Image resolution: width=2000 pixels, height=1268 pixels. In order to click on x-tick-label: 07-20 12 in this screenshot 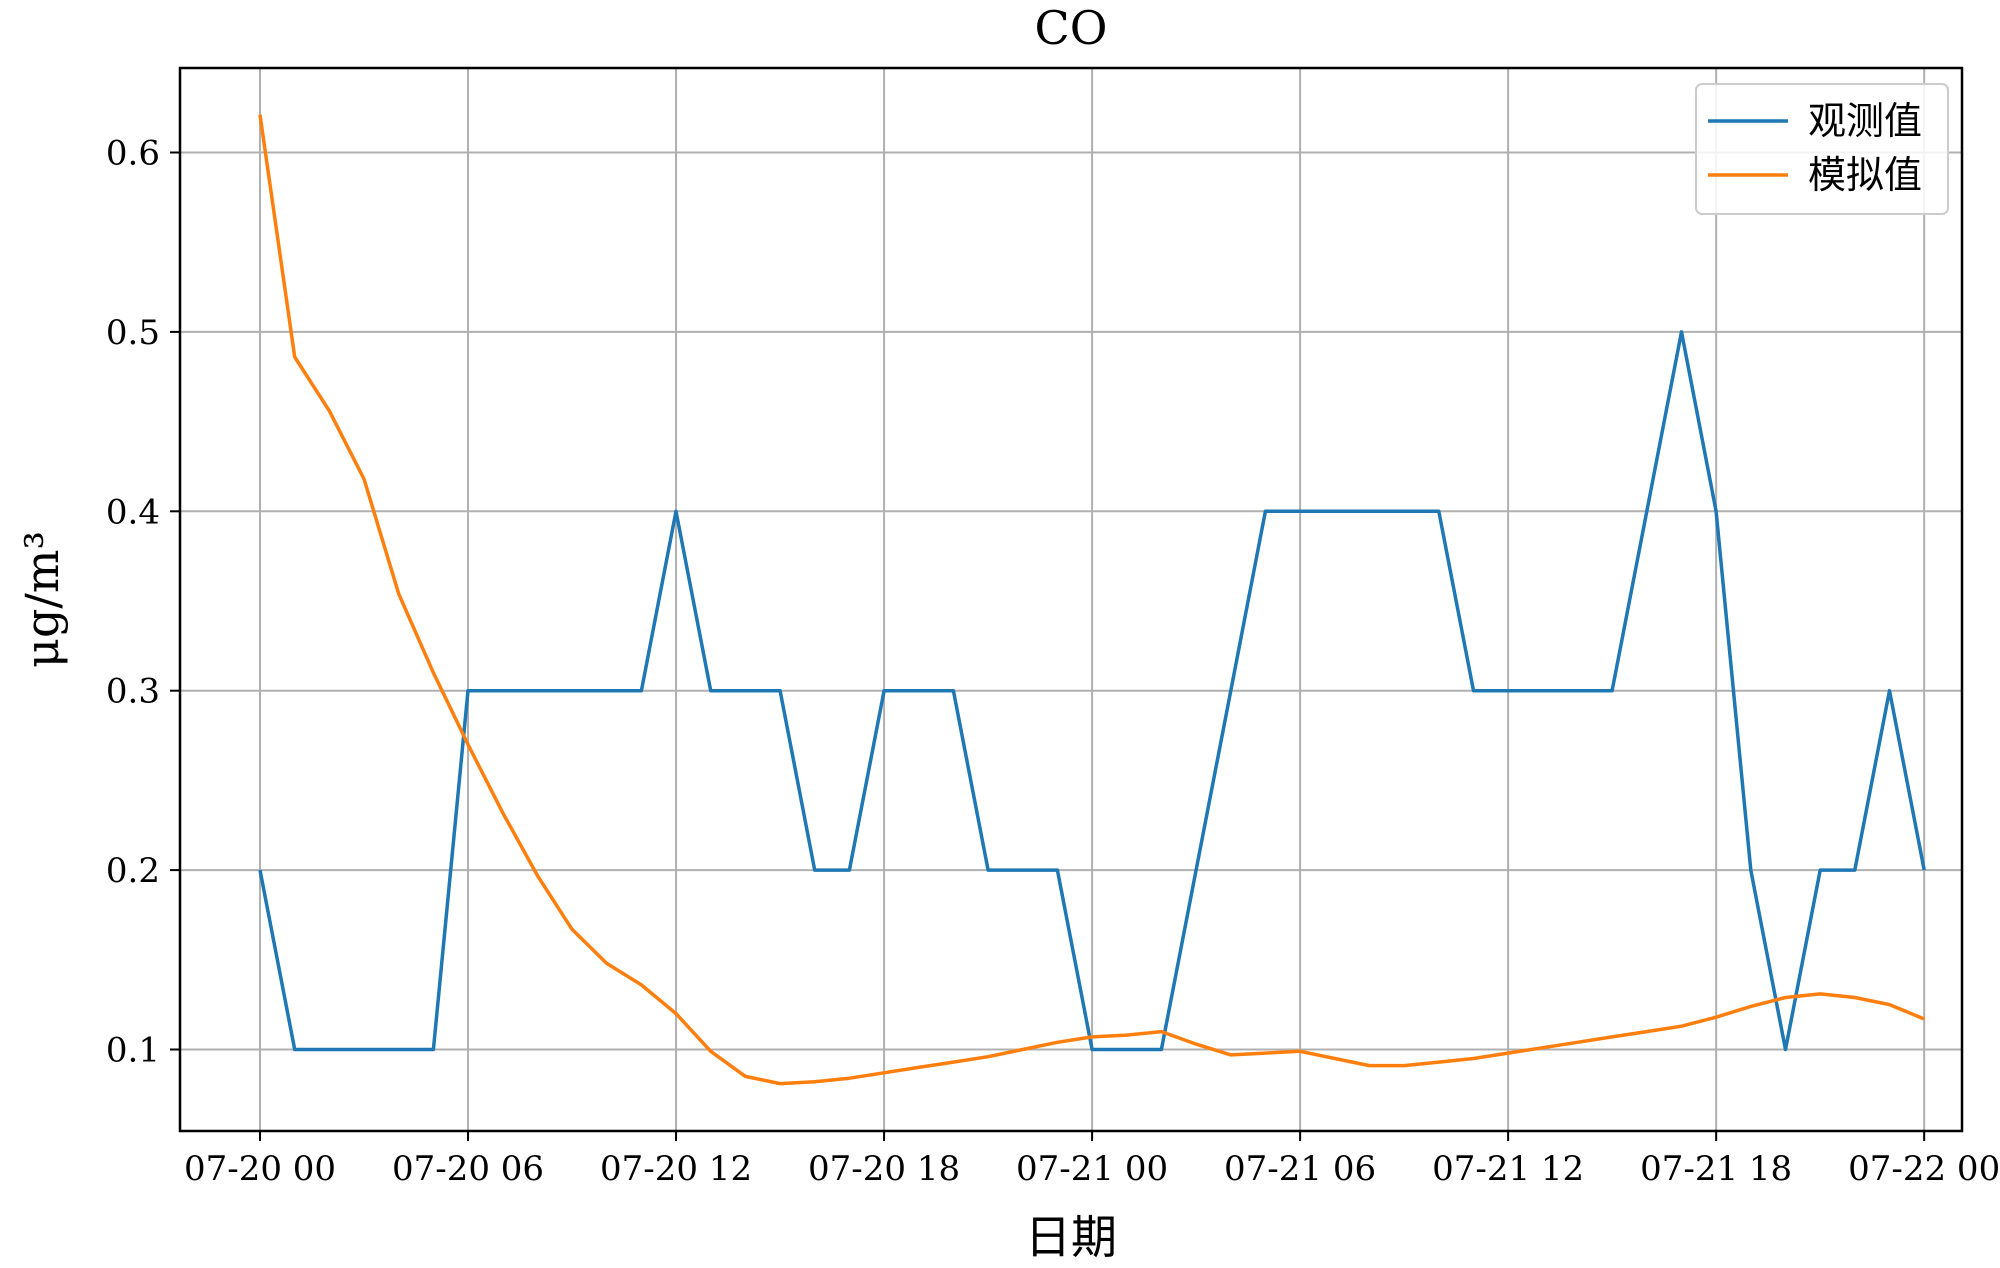, I will do `click(676, 1169)`.